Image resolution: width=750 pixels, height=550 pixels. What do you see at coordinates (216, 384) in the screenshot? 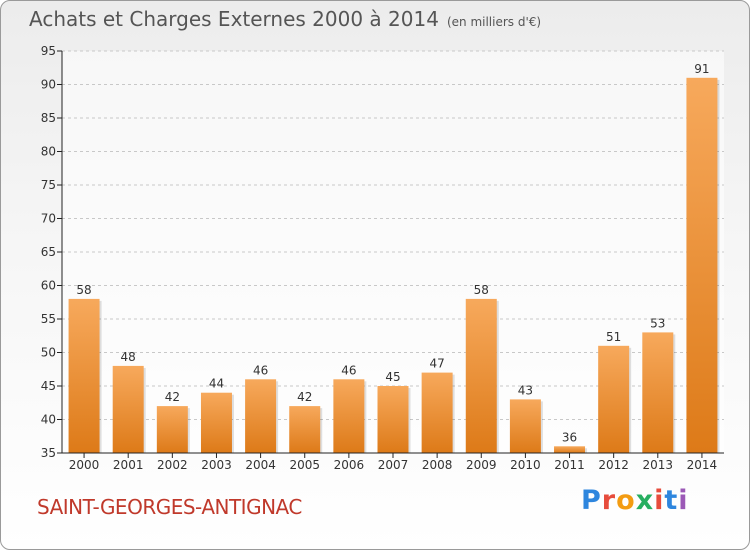
I see `bar-value-label: 44` at bounding box center [216, 384].